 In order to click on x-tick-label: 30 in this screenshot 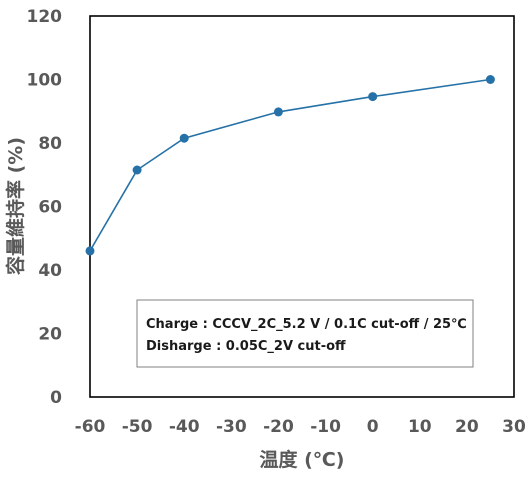, I will do `click(514, 427)`.